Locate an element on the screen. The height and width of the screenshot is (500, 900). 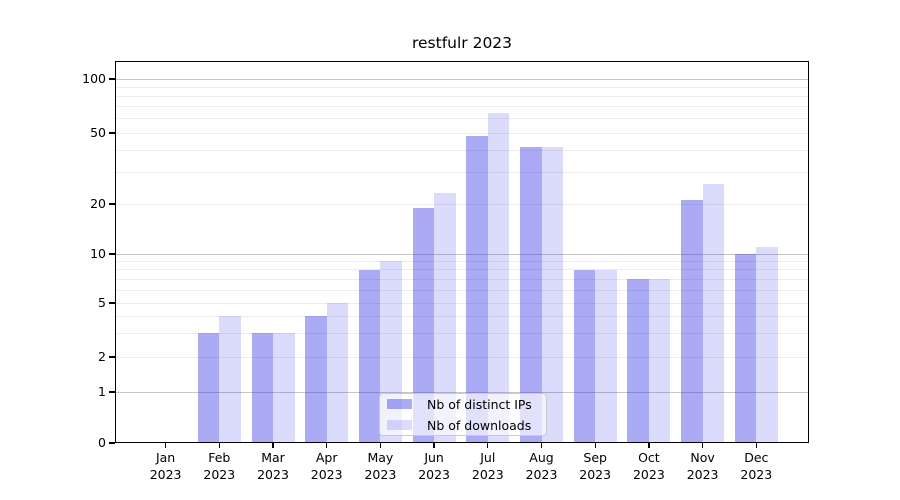
bar-sep-downloads is located at coordinates (606, 356).